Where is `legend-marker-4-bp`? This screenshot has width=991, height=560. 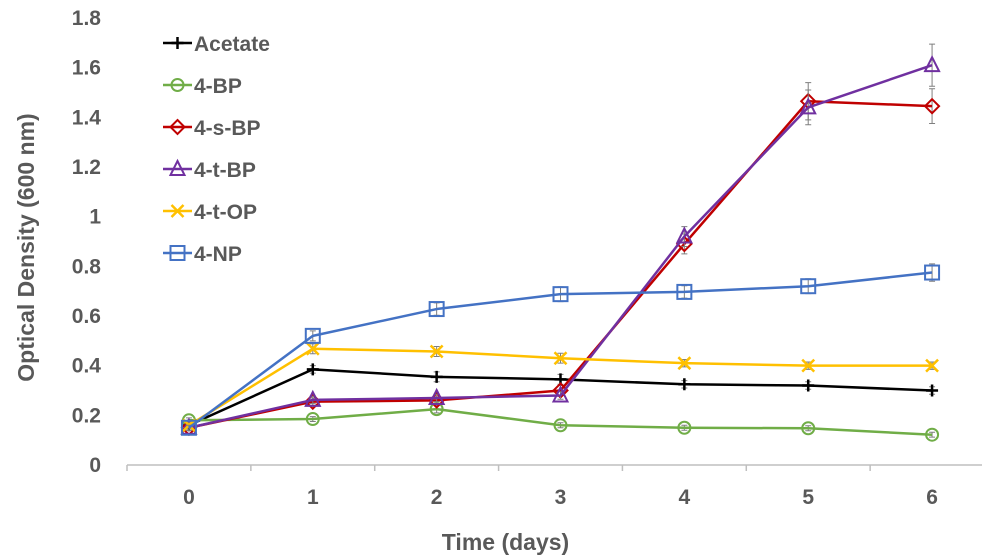 legend-marker-4-bp is located at coordinates (177, 85).